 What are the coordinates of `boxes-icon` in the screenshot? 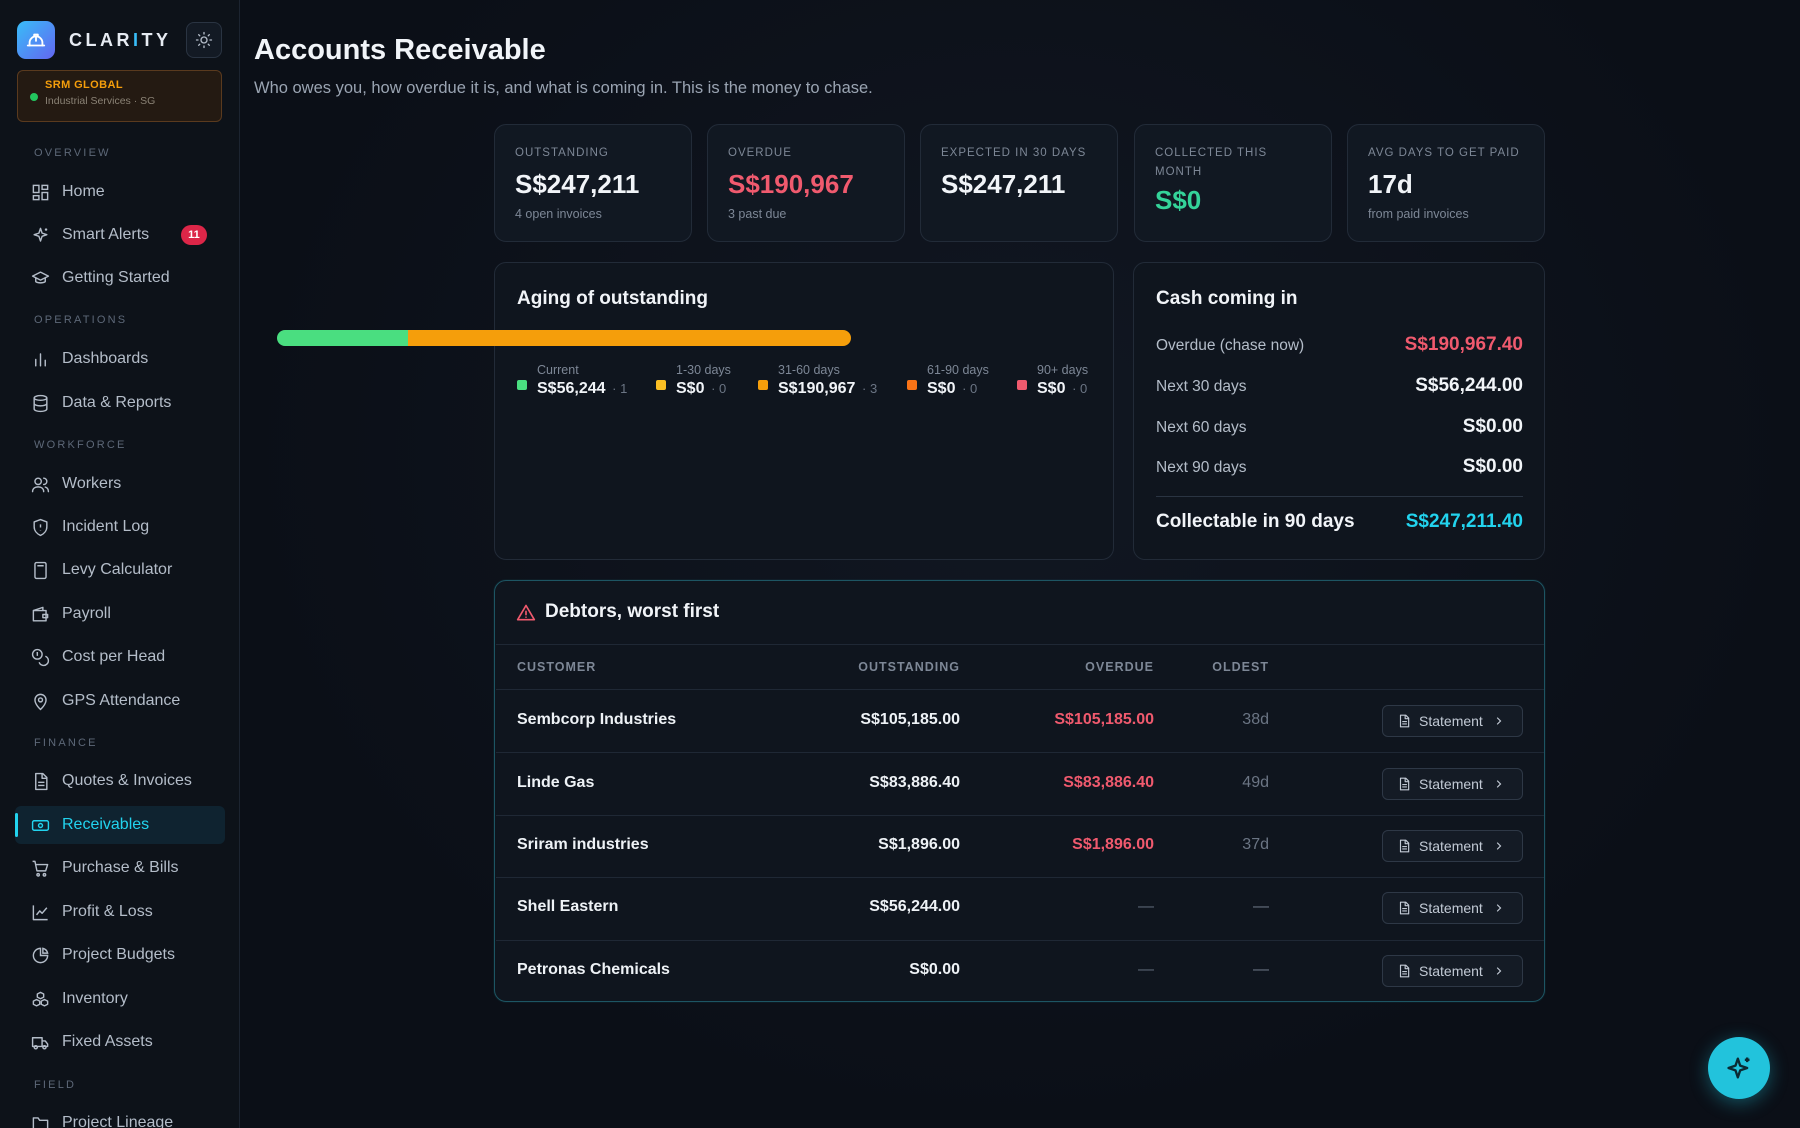 It's located at (40, 999).